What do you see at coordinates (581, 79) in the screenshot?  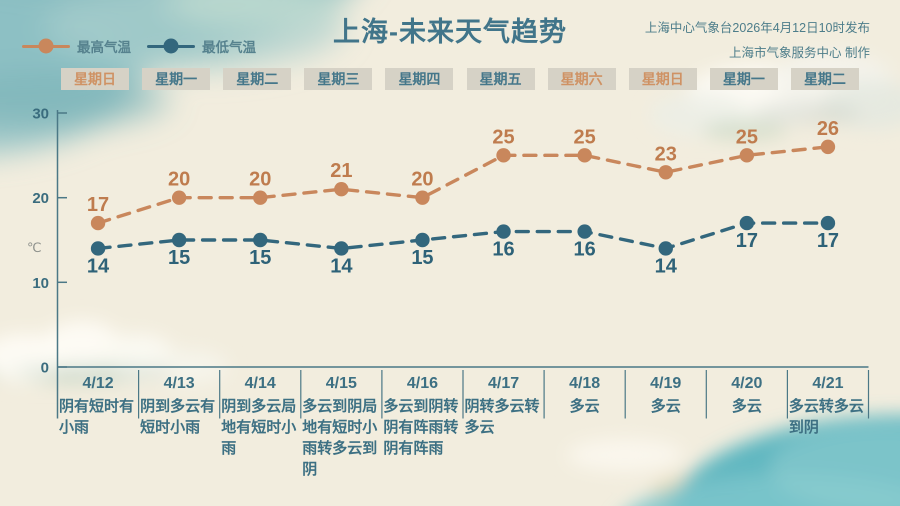 I see `weekday-chip-6: 星期六` at bounding box center [581, 79].